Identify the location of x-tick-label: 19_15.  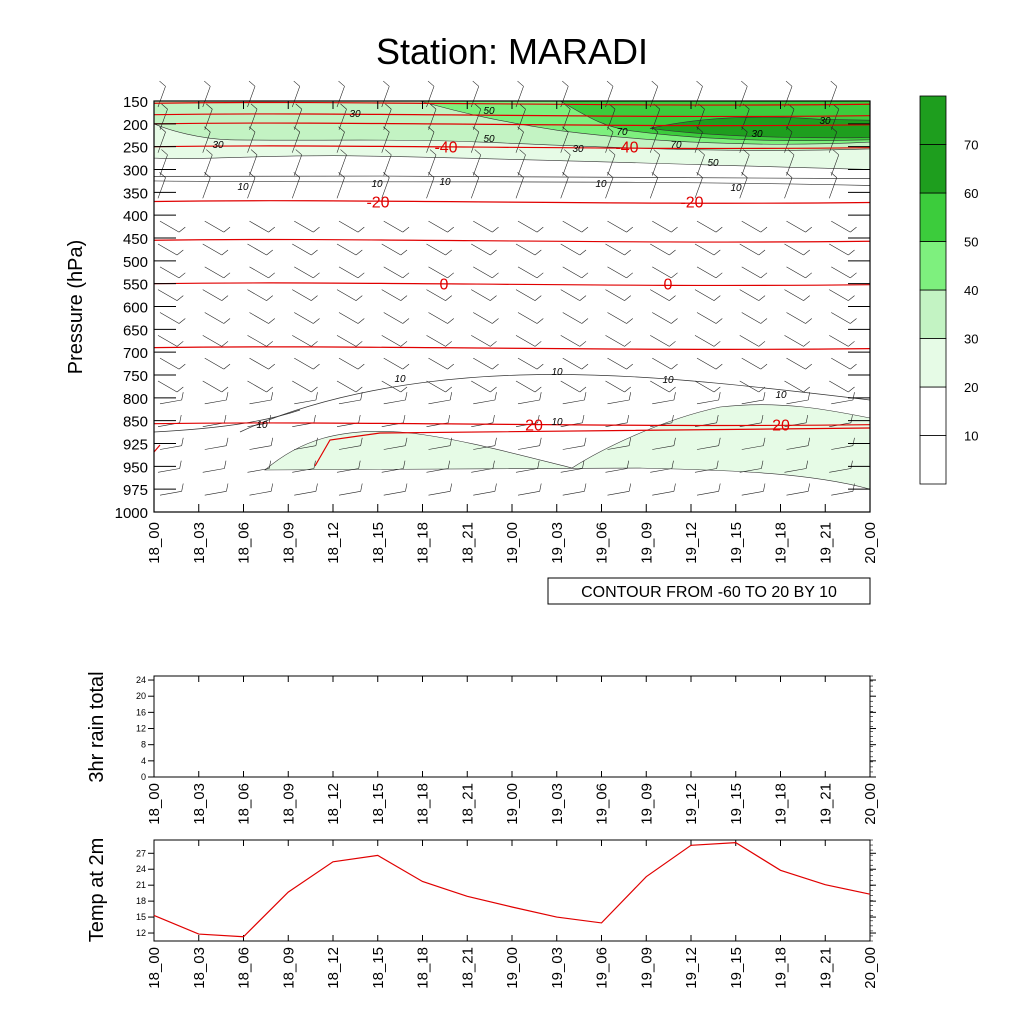
(736, 968).